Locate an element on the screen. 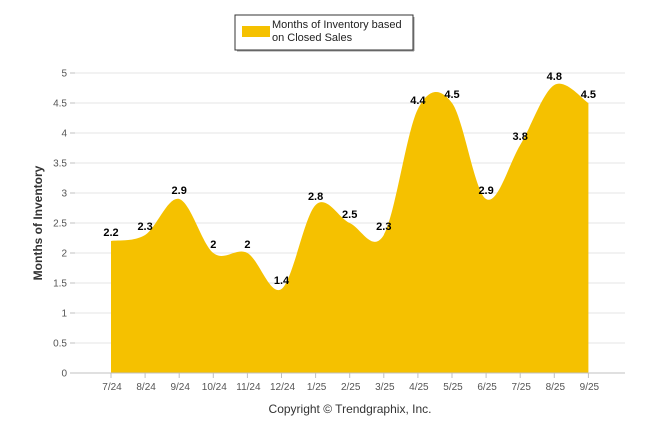  y-tick-label: 0.5 is located at coordinates (60, 344).